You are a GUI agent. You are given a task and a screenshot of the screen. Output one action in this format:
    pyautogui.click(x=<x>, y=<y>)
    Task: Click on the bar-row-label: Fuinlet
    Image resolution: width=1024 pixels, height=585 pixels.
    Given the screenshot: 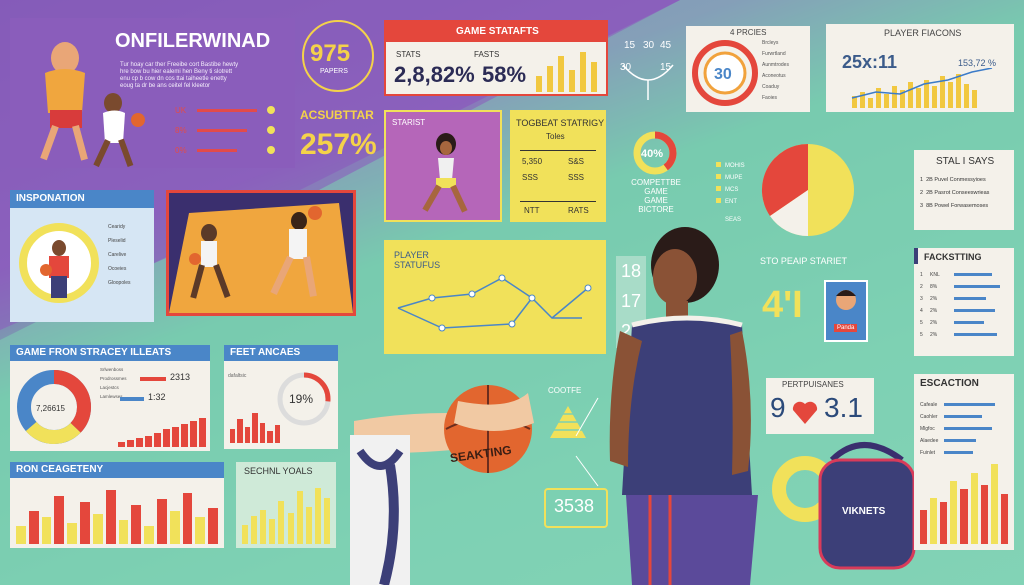 What is the action you would take?
    pyautogui.click(x=928, y=453)
    